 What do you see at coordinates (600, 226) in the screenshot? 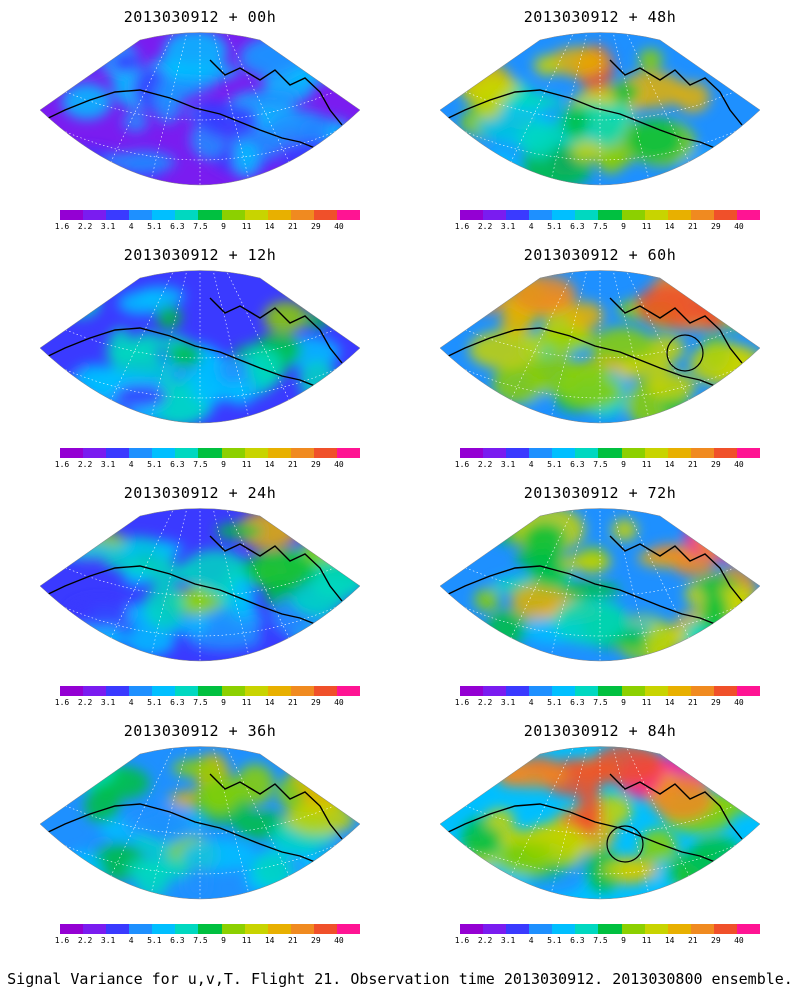
I see `colorbar-tick-label: 7.5` at bounding box center [600, 226].